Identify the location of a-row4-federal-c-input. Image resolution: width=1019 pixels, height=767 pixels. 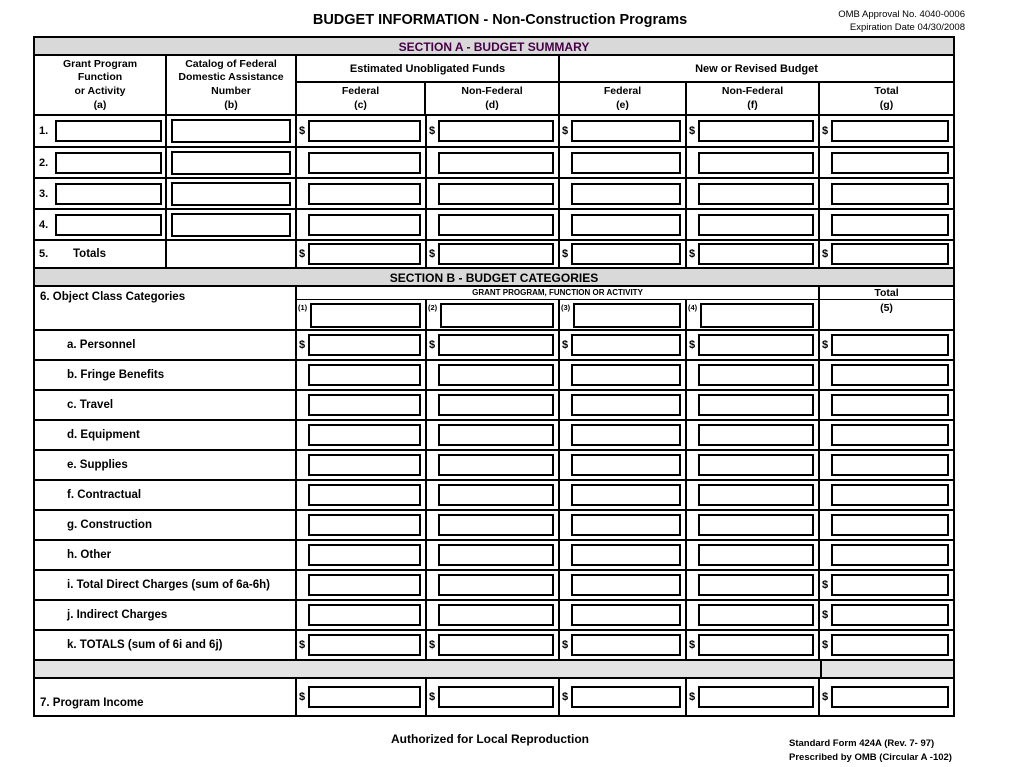
(364, 224).